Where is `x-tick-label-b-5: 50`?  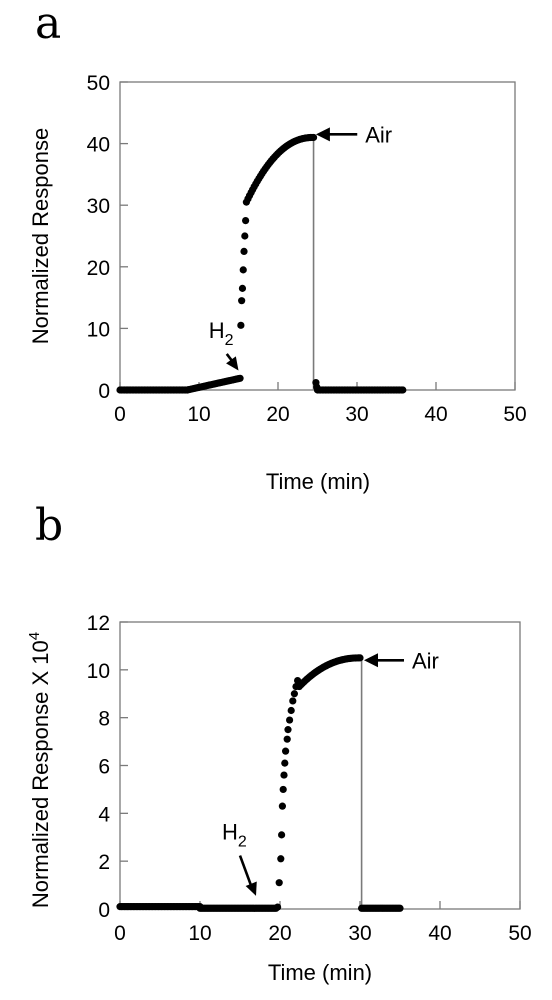
x-tick-label-b-5: 50 is located at coordinates (519, 933).